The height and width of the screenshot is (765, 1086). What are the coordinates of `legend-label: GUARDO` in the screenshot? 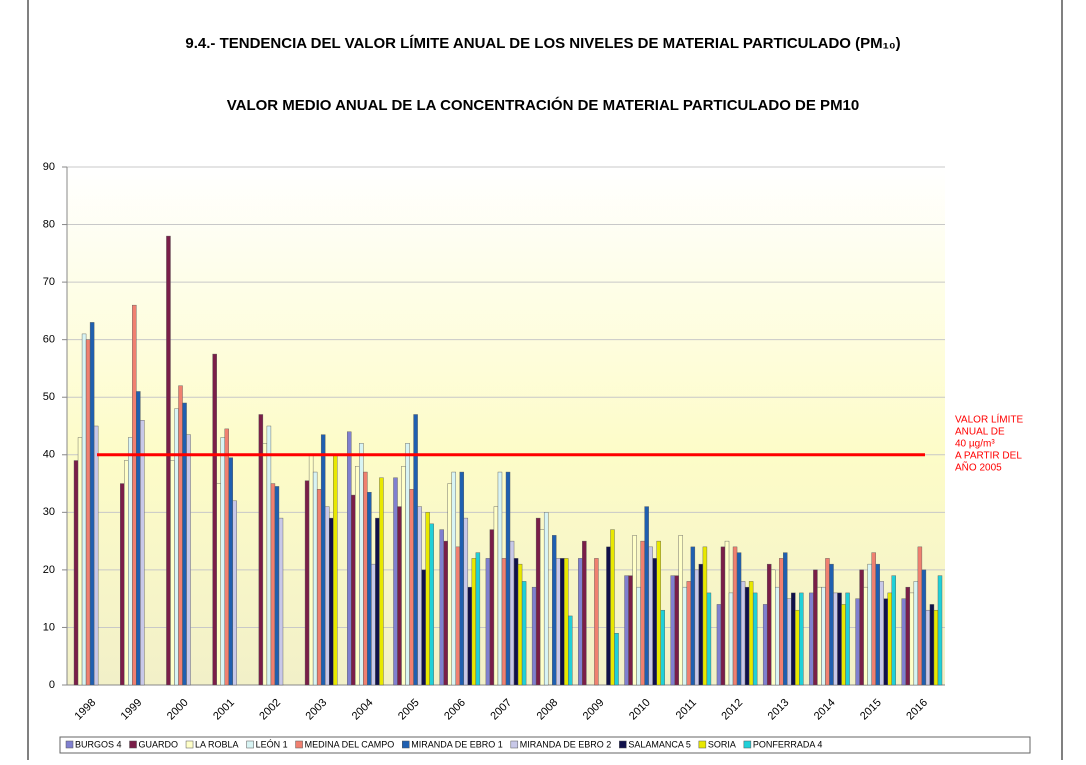 It's located at (159, 744).